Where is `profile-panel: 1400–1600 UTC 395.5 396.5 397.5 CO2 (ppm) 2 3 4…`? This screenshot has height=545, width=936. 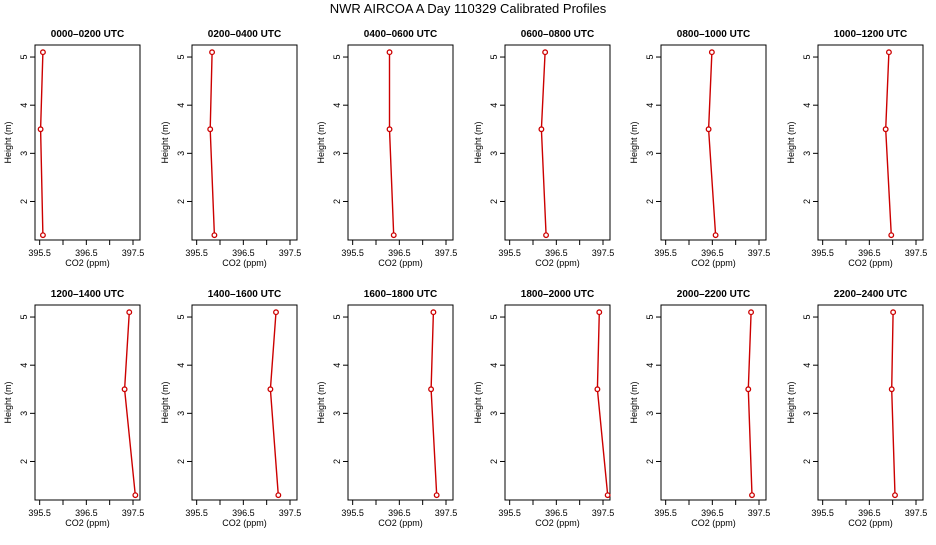
profile-panel: 1400–1600 UTC 395.5 396.5 397.5 CO2 (ppm) 2 3 4… is located at coordinates (230, 408).